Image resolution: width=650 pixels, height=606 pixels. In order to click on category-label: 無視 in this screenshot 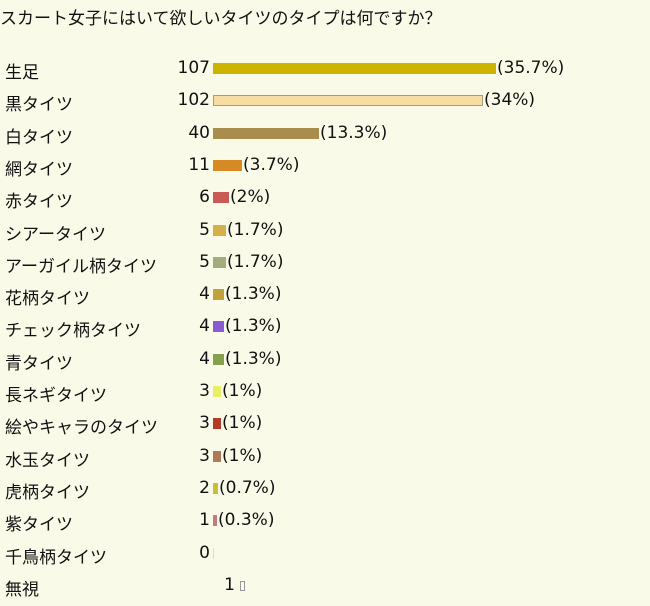, I will do `click(22, 589)`.